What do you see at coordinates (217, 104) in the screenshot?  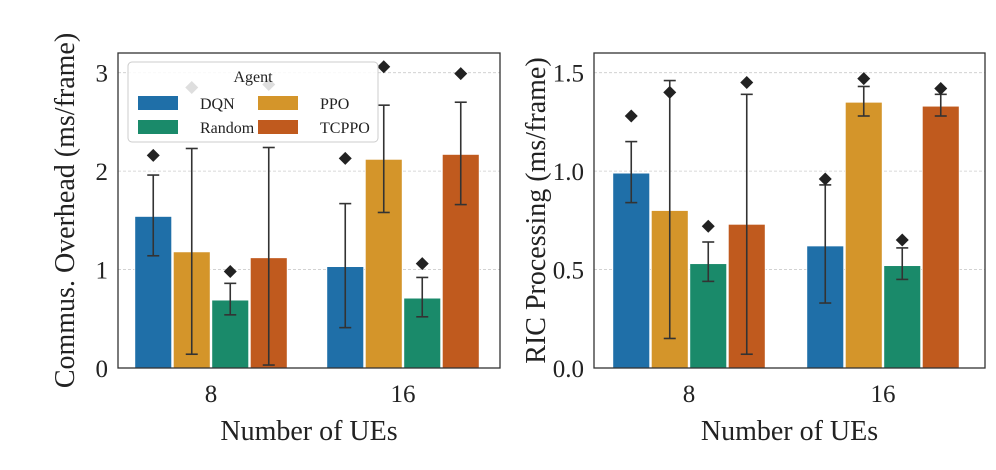 I see `legend-label-dqn: DQN` at bounding box center [217, 104].